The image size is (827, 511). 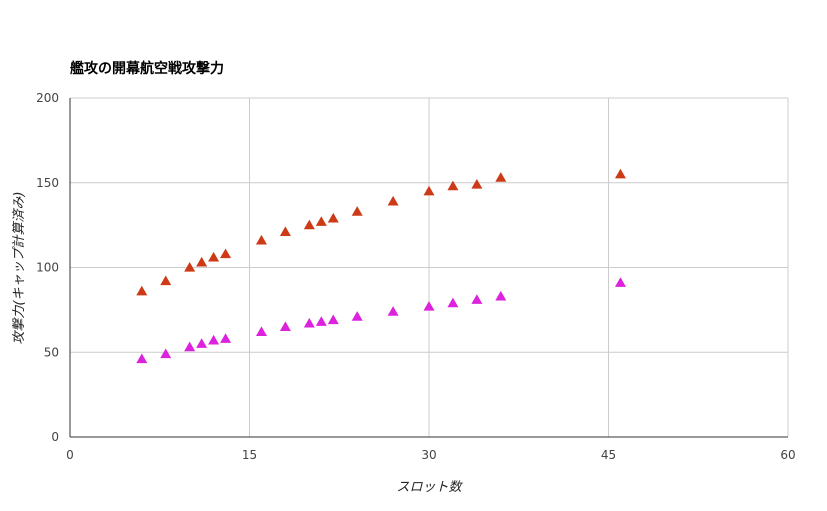 I want to click on chart-title: 艦攻の開幕航空戦攻撃力, so click(x=147, y=68).